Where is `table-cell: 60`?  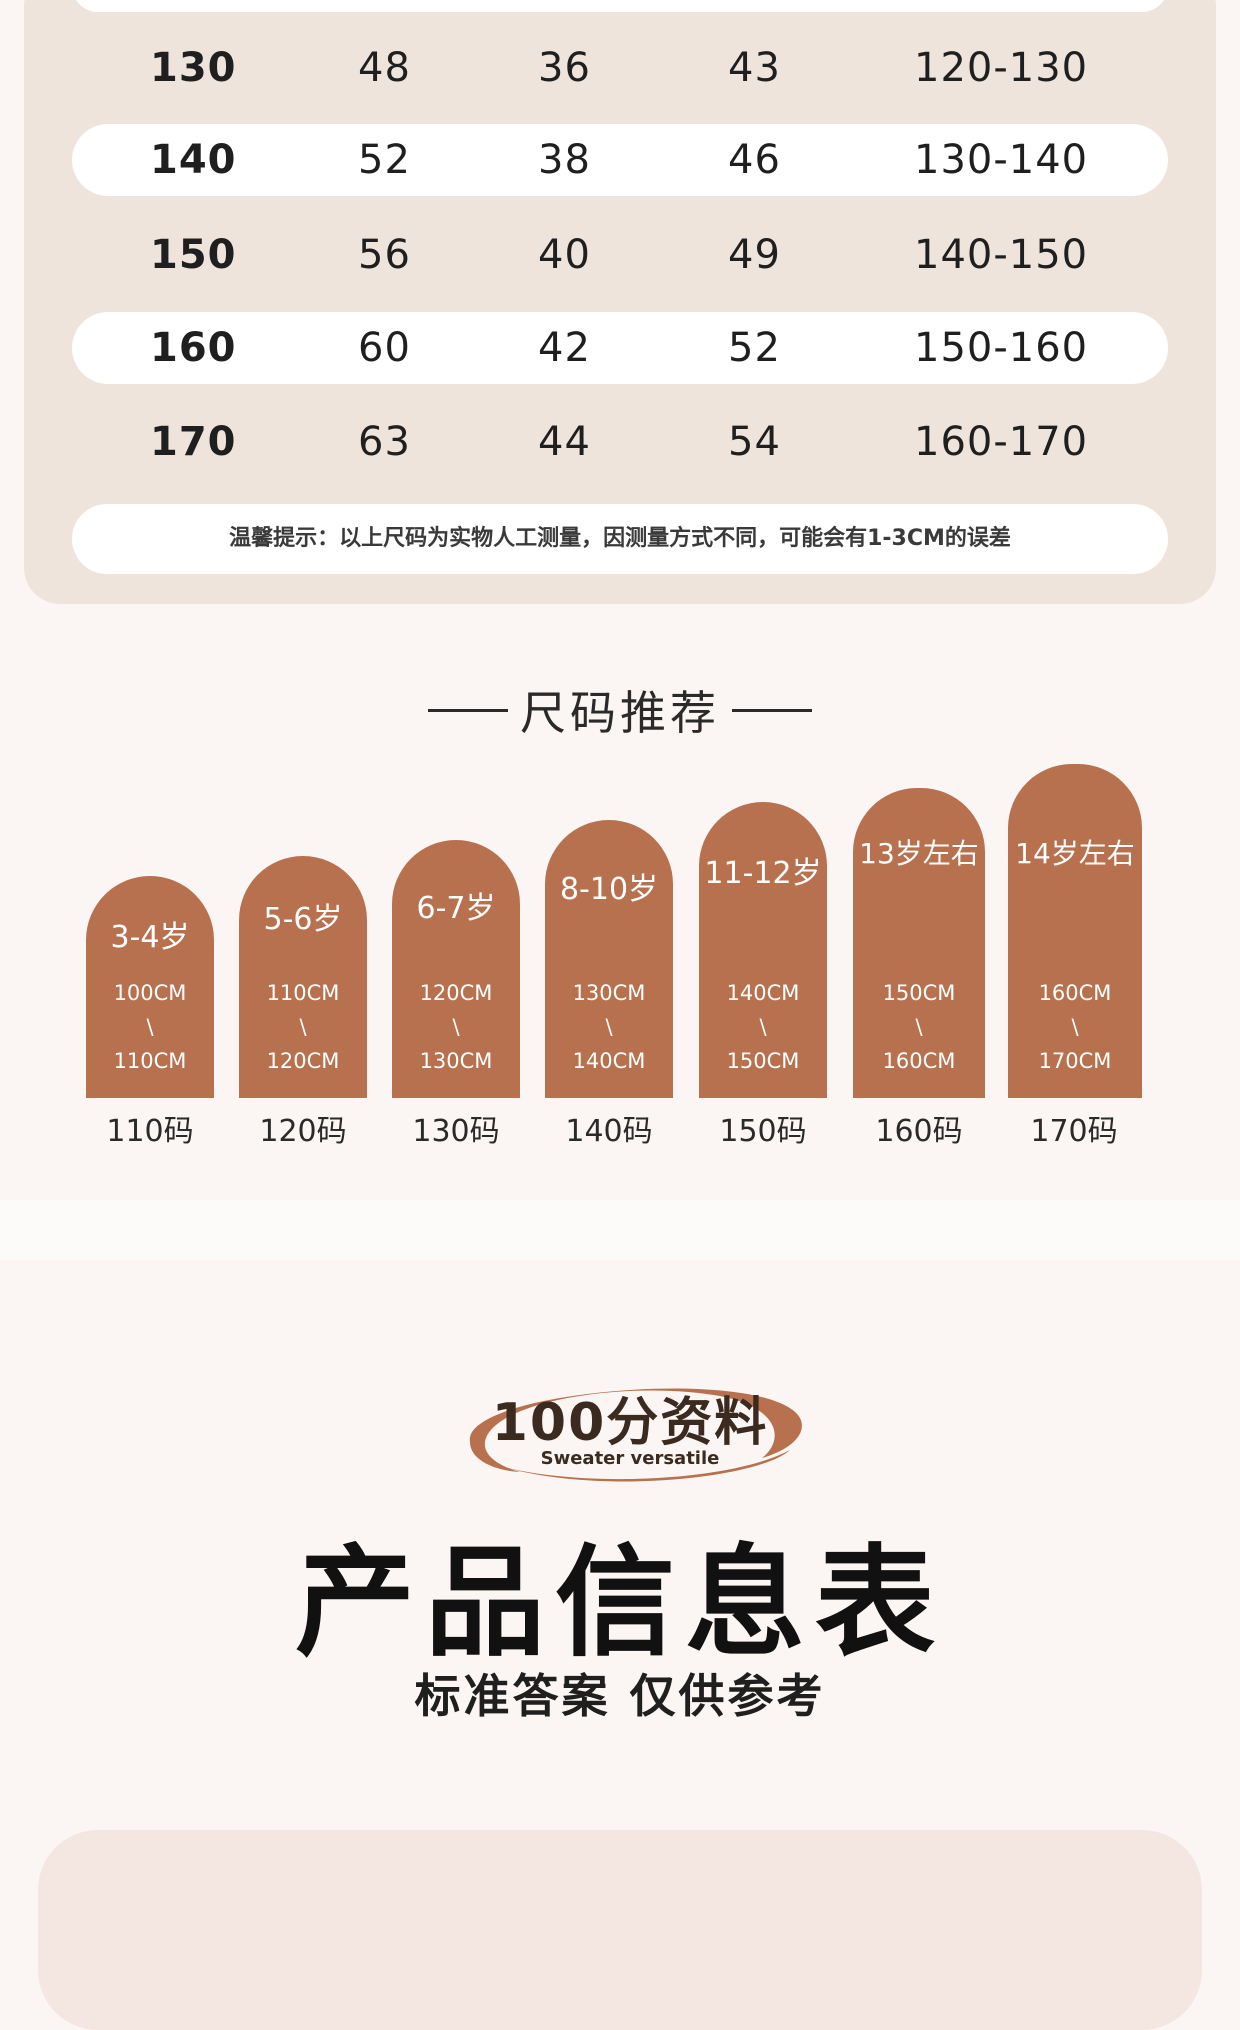
table-cell: 60 is located at coordinates (384, 348).